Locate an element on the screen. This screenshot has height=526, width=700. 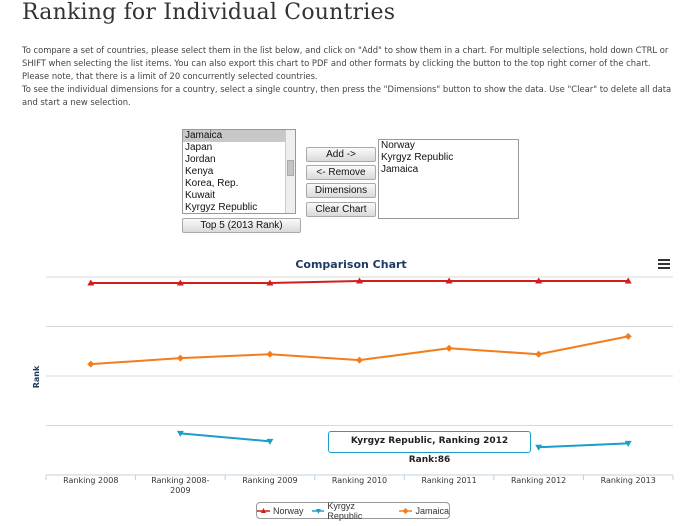
legend-label: Norway is located at coordinates (288, 510).